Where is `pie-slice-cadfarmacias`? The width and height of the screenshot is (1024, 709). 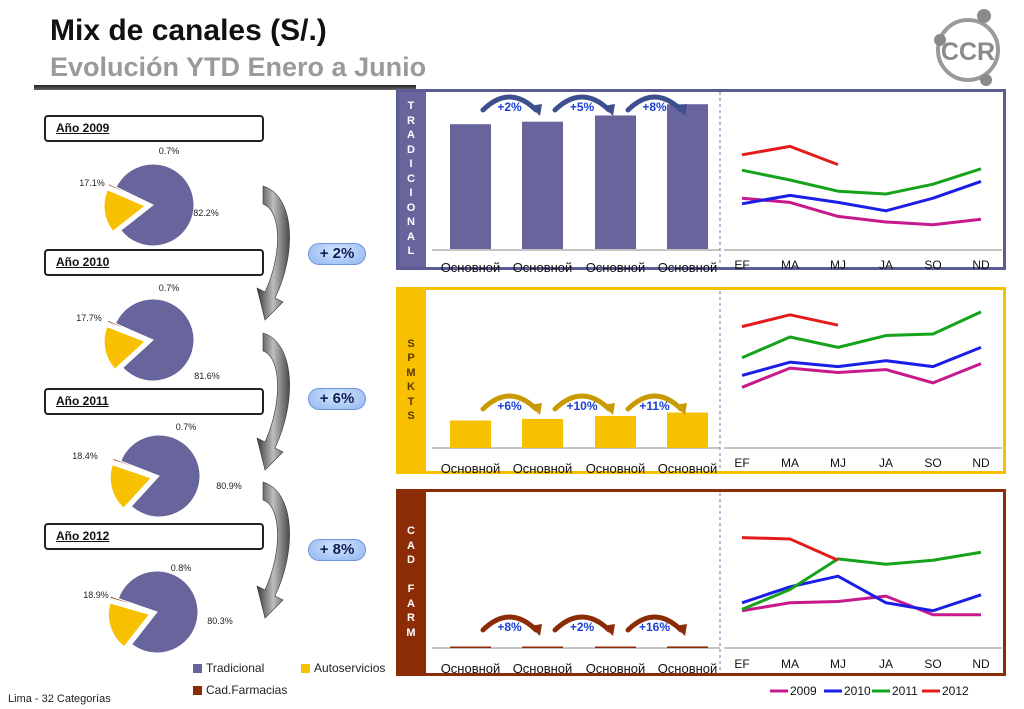
pie-slice-cadfarmacias is located at coordinates (126, 328).